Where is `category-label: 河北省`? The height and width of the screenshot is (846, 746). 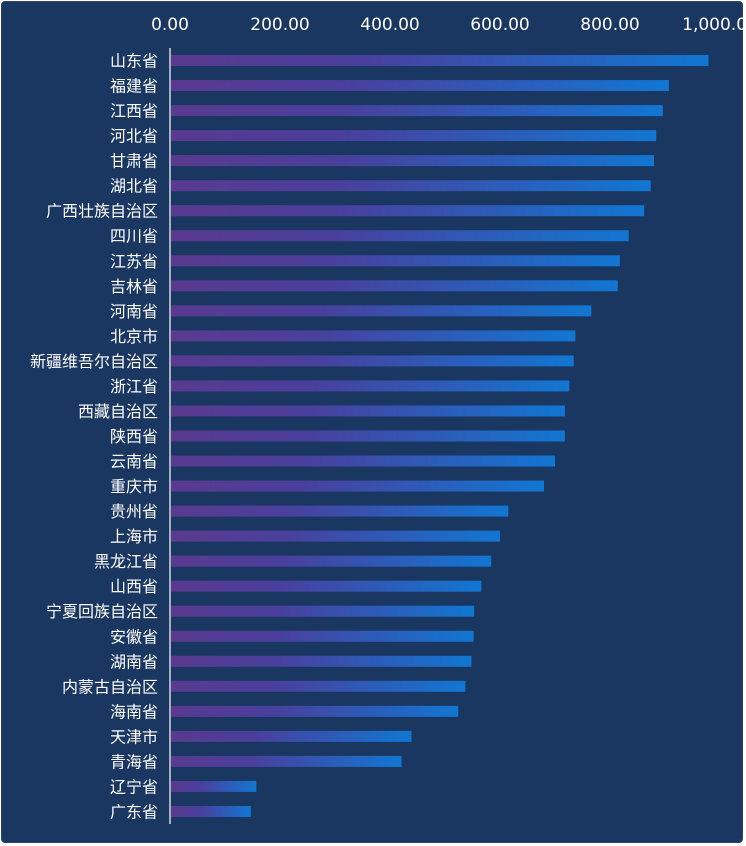 category-label: 河北省 is located at coordinates (134, 136).